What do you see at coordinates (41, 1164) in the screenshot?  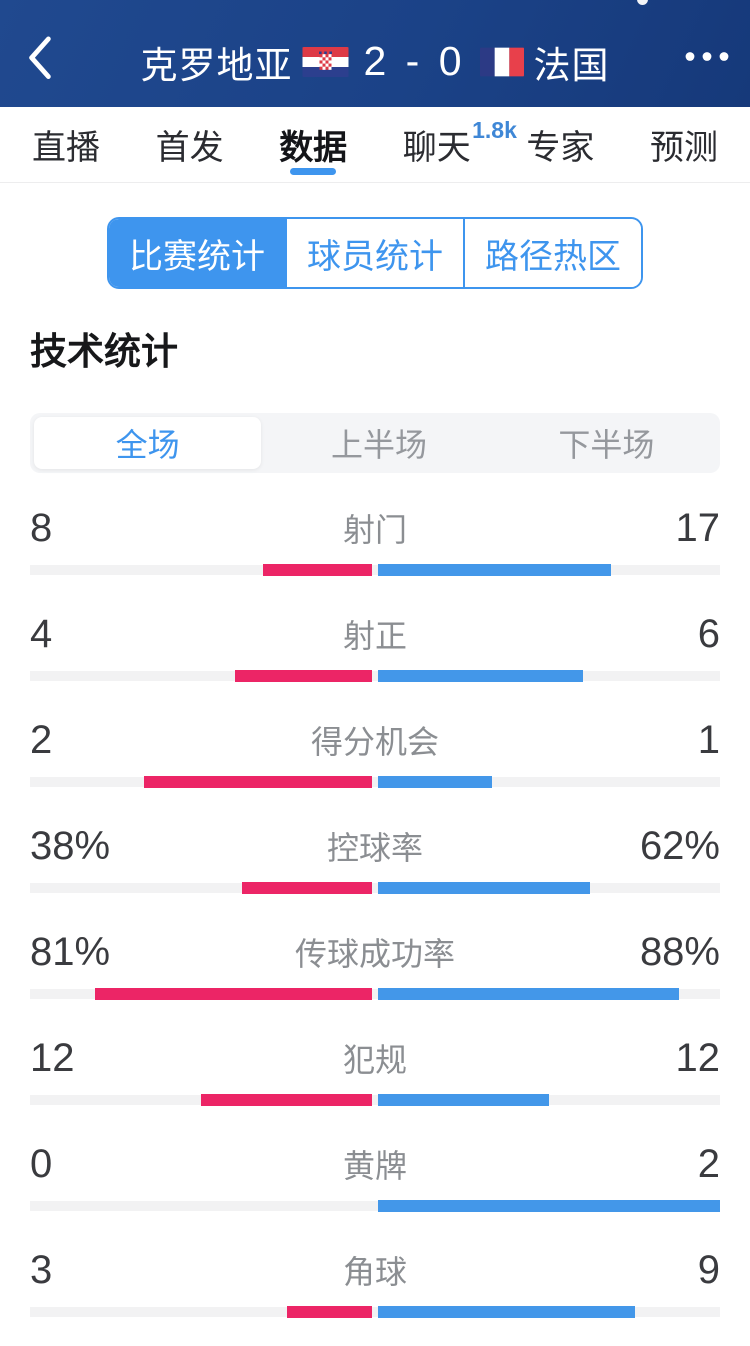 I see `home-stat-value: 0` at bounding box center [41, 1164].